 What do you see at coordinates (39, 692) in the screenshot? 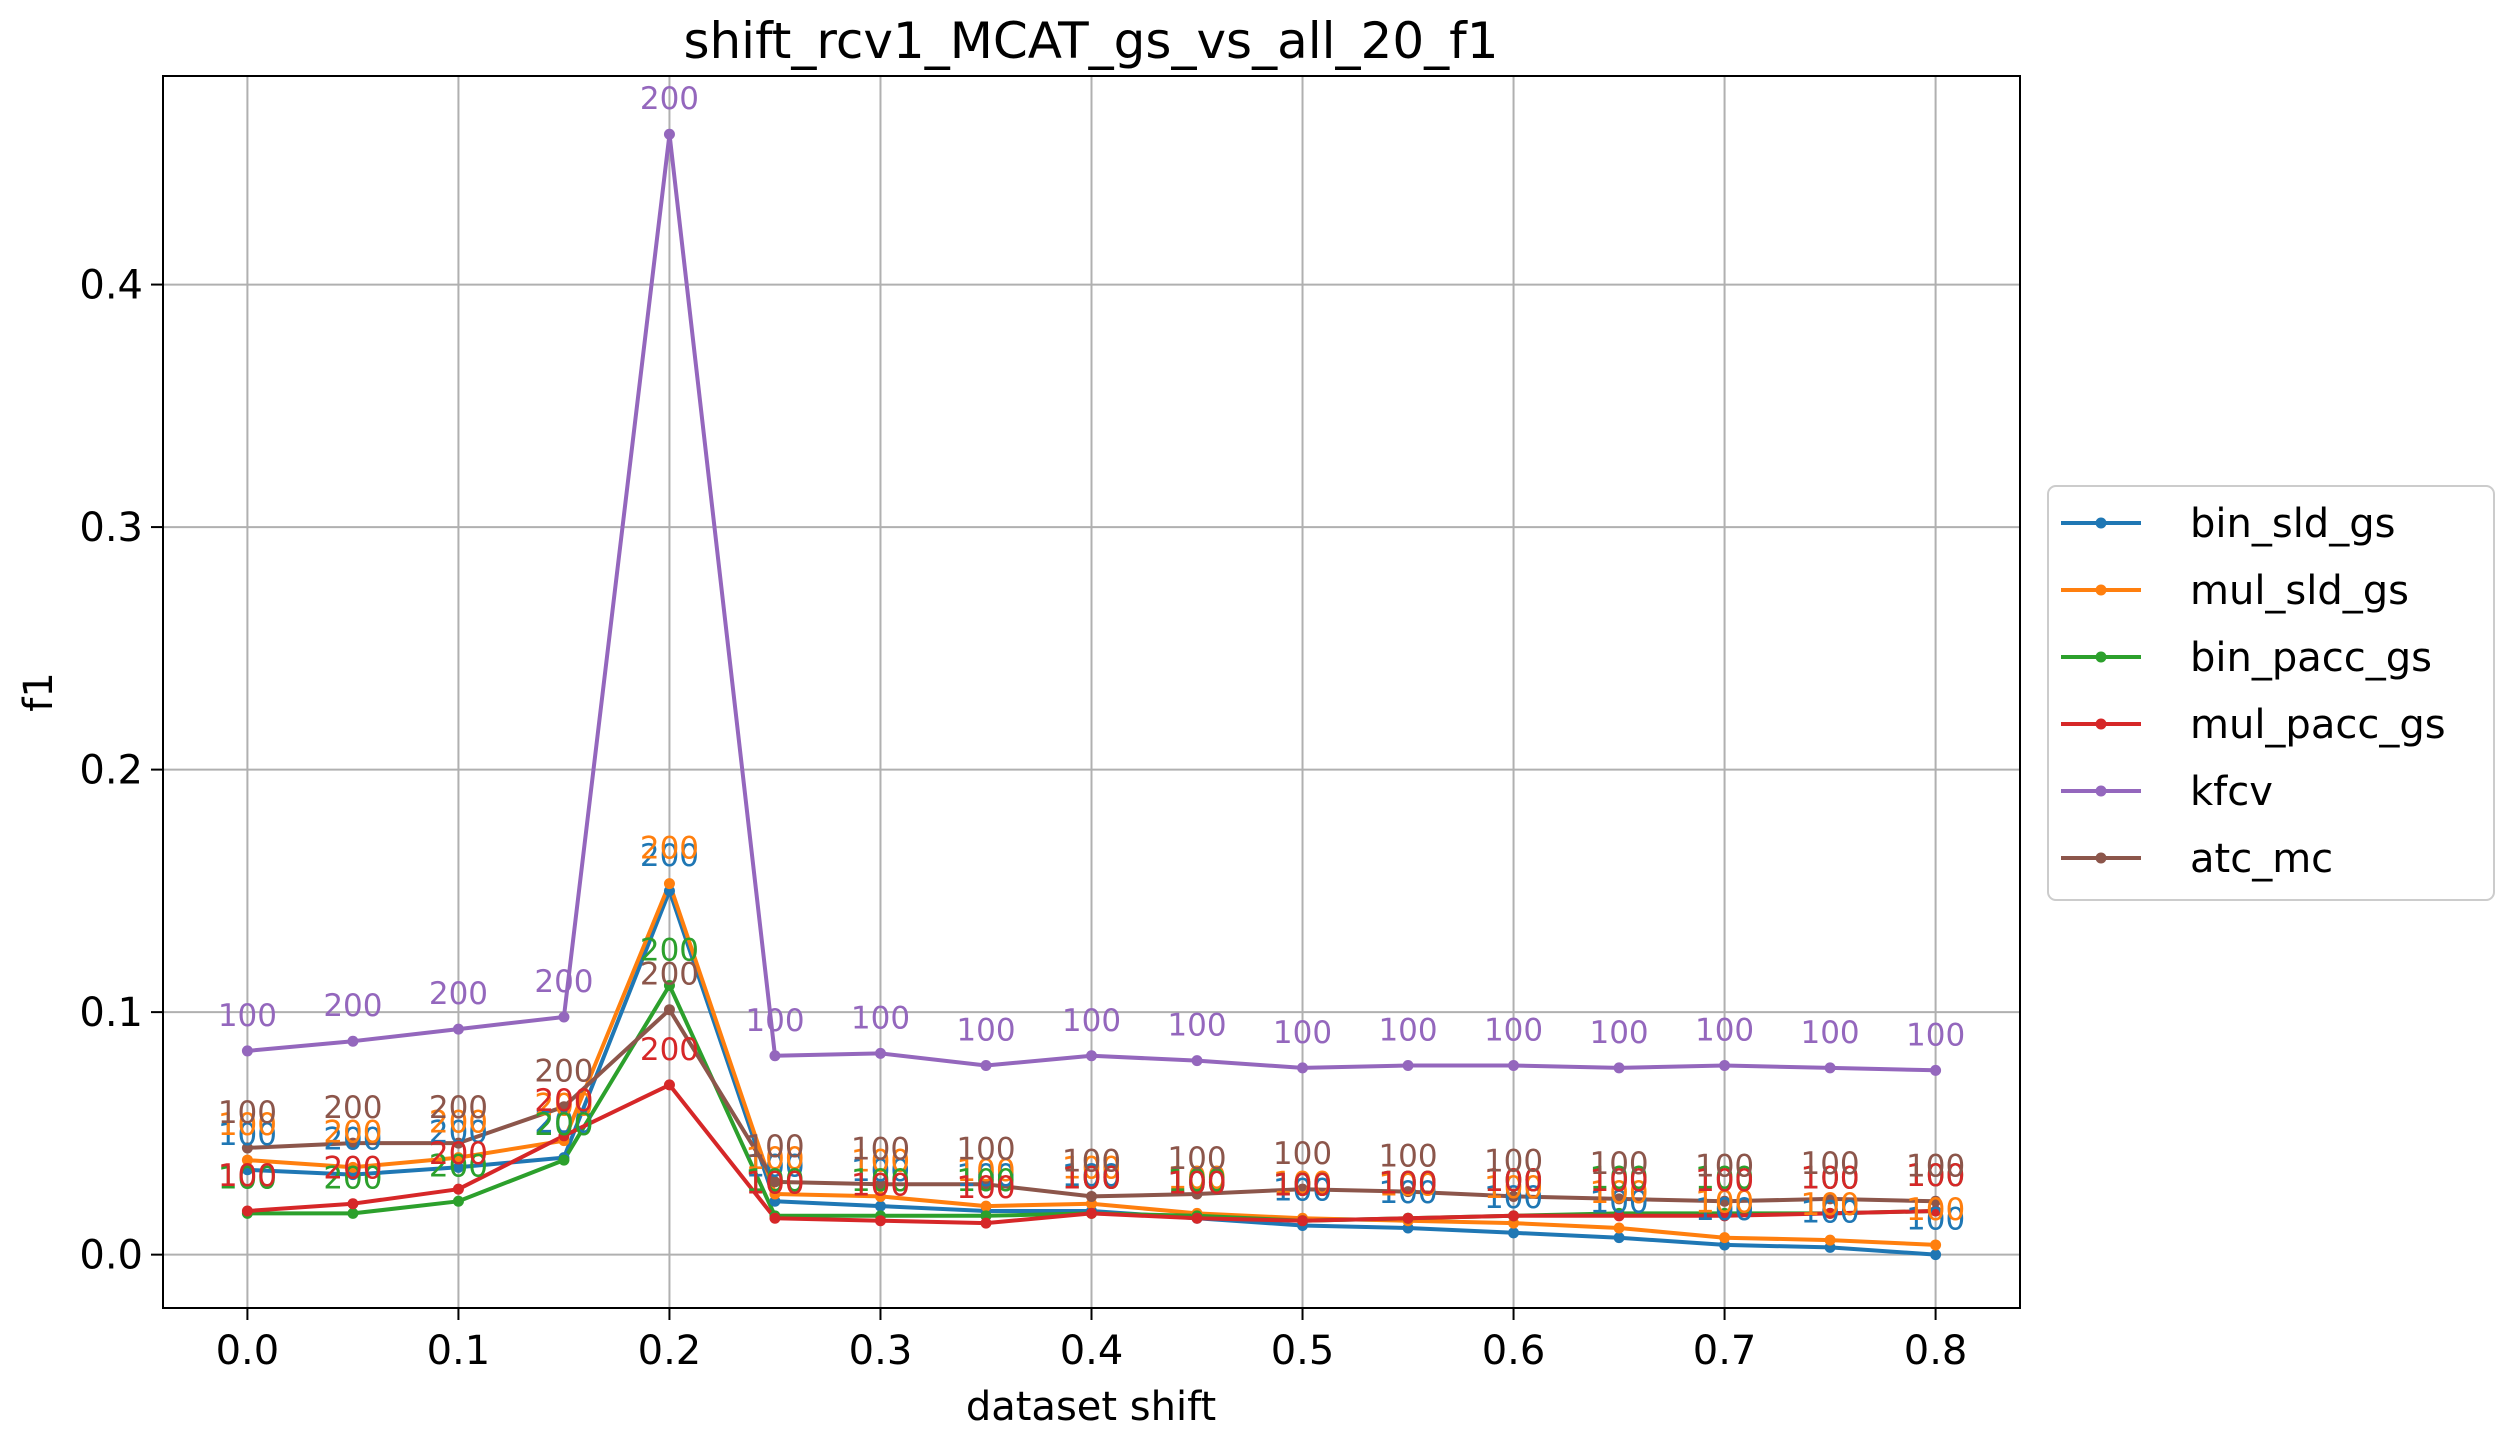
I see `y-axis-label: f1` at bounding box center [39, 692].